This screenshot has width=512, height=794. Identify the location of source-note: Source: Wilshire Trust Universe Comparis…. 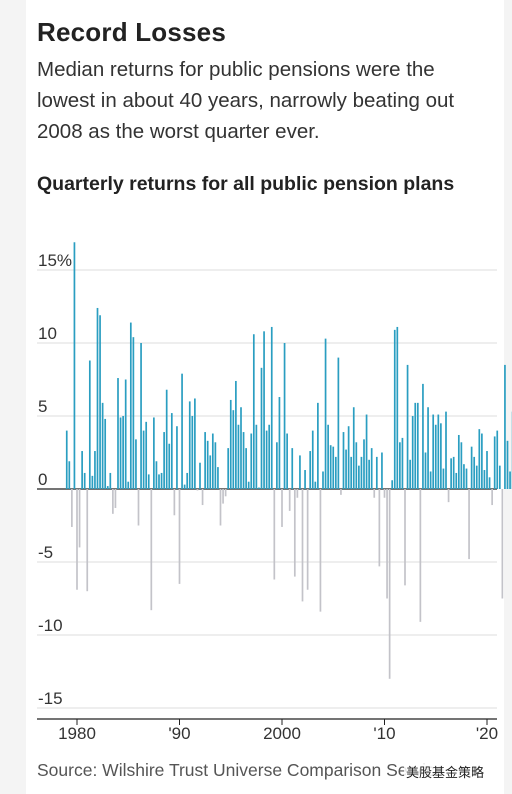
(241, 770).